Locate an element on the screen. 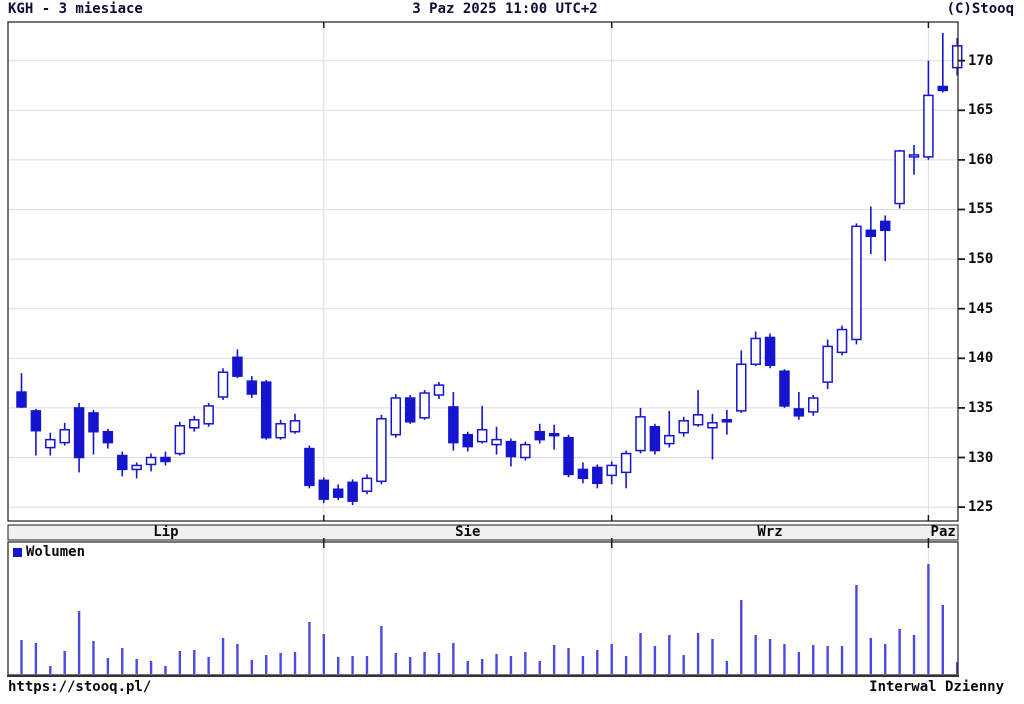  volume-legend: Wolumen is located at coordinates (49, 552).